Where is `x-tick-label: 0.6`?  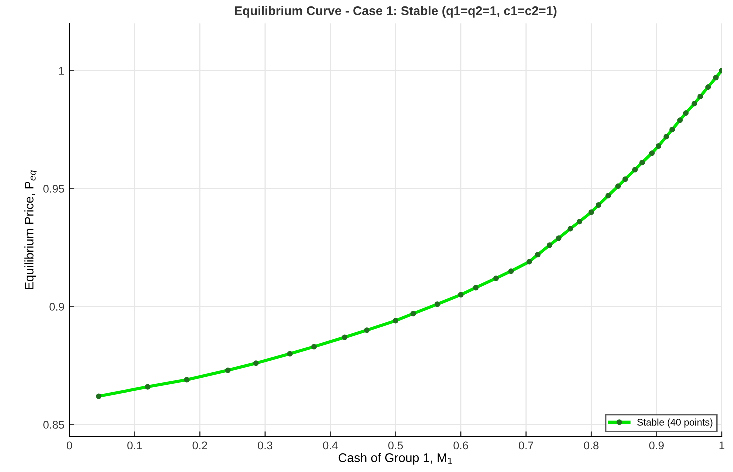
x-tick-label: 0.6 is located at coordinates (461, 446).